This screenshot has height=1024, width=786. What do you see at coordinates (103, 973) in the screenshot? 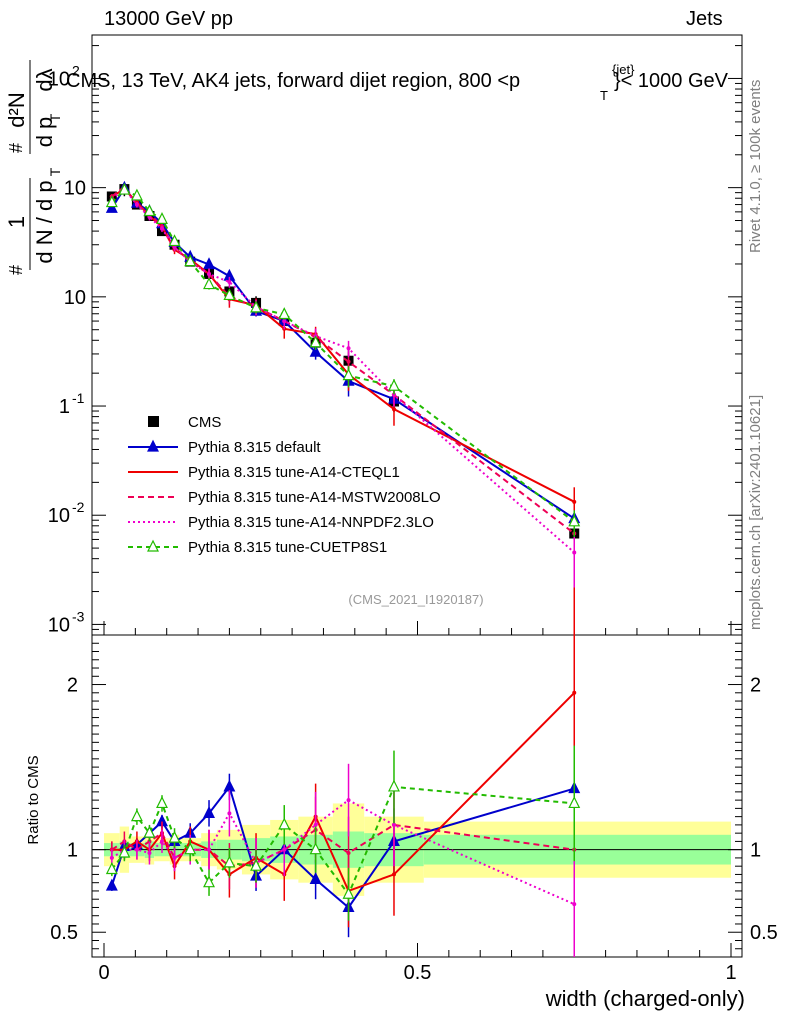
I see `x-tick-label: 0` at bounding box center [103, 973].